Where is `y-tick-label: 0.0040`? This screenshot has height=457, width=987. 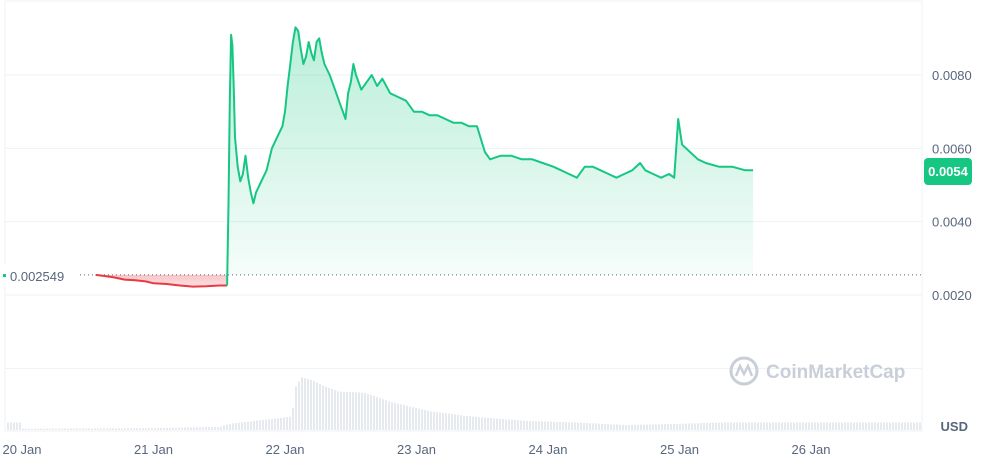
y-tick-label: 0.0040 is located at coordinates (952, 222).